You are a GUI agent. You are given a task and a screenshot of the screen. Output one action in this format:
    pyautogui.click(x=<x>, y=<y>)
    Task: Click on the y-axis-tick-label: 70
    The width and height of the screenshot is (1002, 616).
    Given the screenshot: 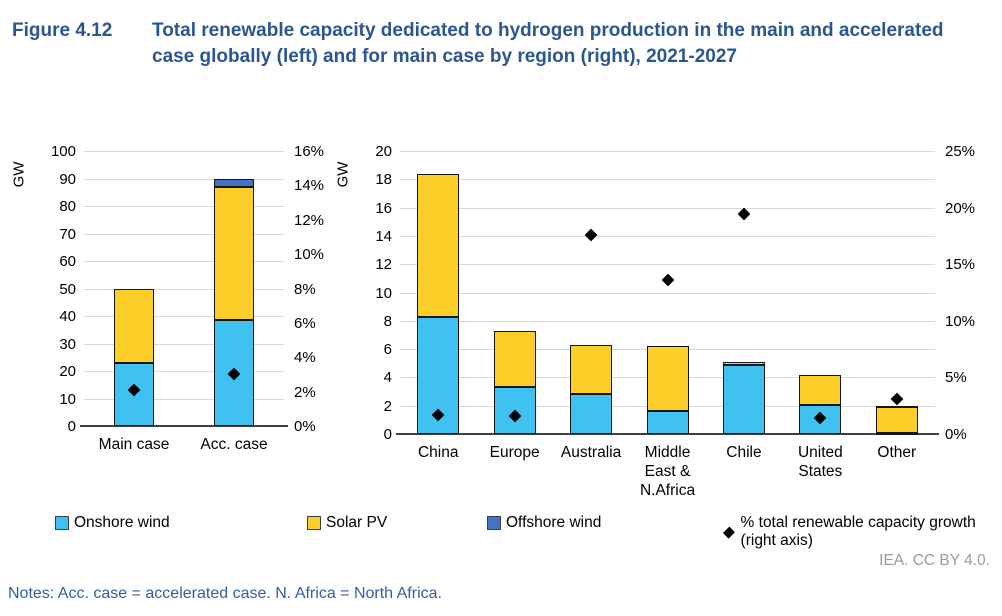 What is the action you would take?
    pyautogui.click(x=67, y=234)
    